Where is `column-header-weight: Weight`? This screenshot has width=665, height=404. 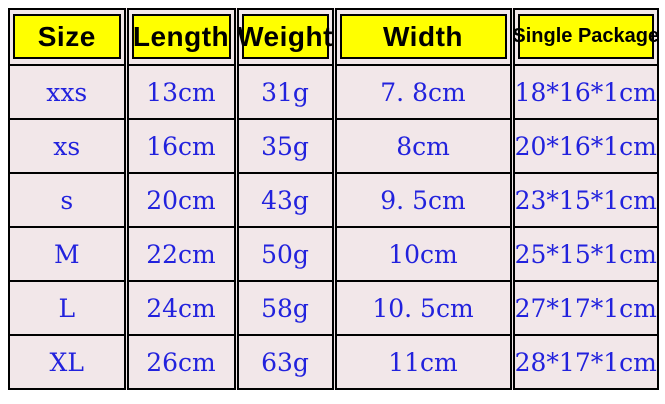 column-header-weight: Weight is located at coordinates (283, 37).